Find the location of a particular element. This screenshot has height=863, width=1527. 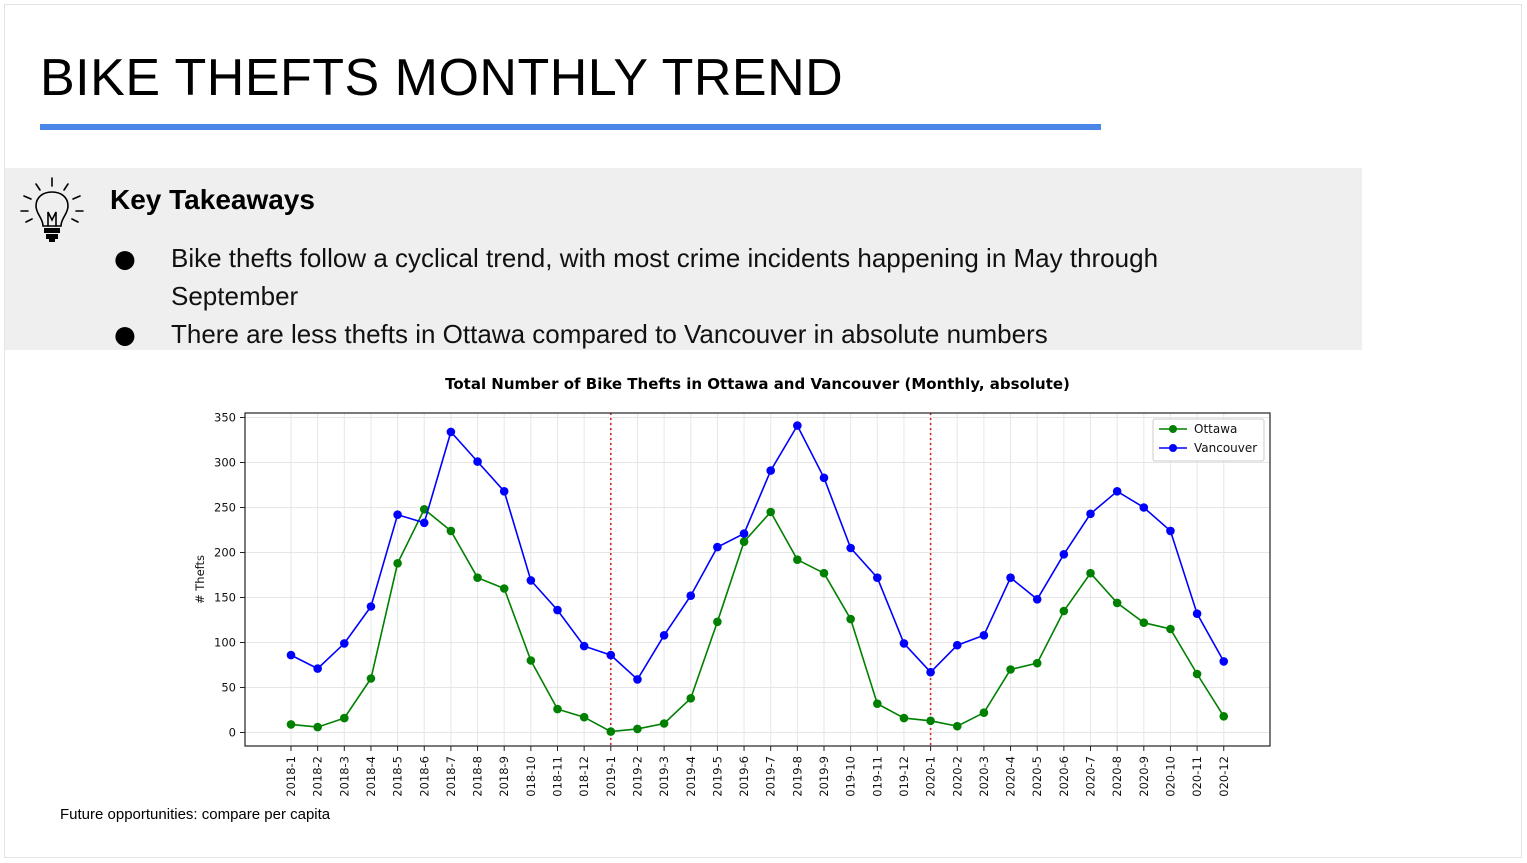

x-tick-label: 2020-8 is located at coordinates (1117, 776).